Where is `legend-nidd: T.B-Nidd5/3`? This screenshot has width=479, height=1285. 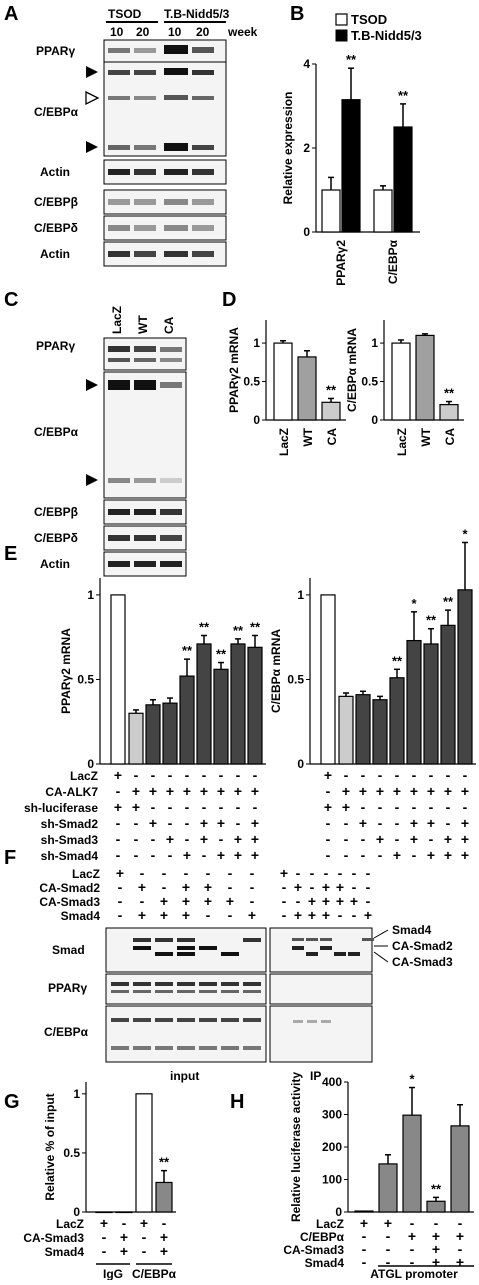
legend-nidd: T.B-Nidd5/3 is located at coordinates (386, 35).